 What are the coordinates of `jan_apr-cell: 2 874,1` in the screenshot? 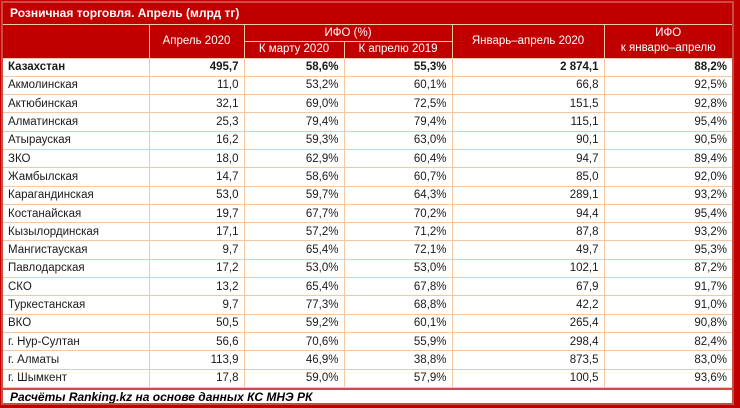 It's located at (528, 67).